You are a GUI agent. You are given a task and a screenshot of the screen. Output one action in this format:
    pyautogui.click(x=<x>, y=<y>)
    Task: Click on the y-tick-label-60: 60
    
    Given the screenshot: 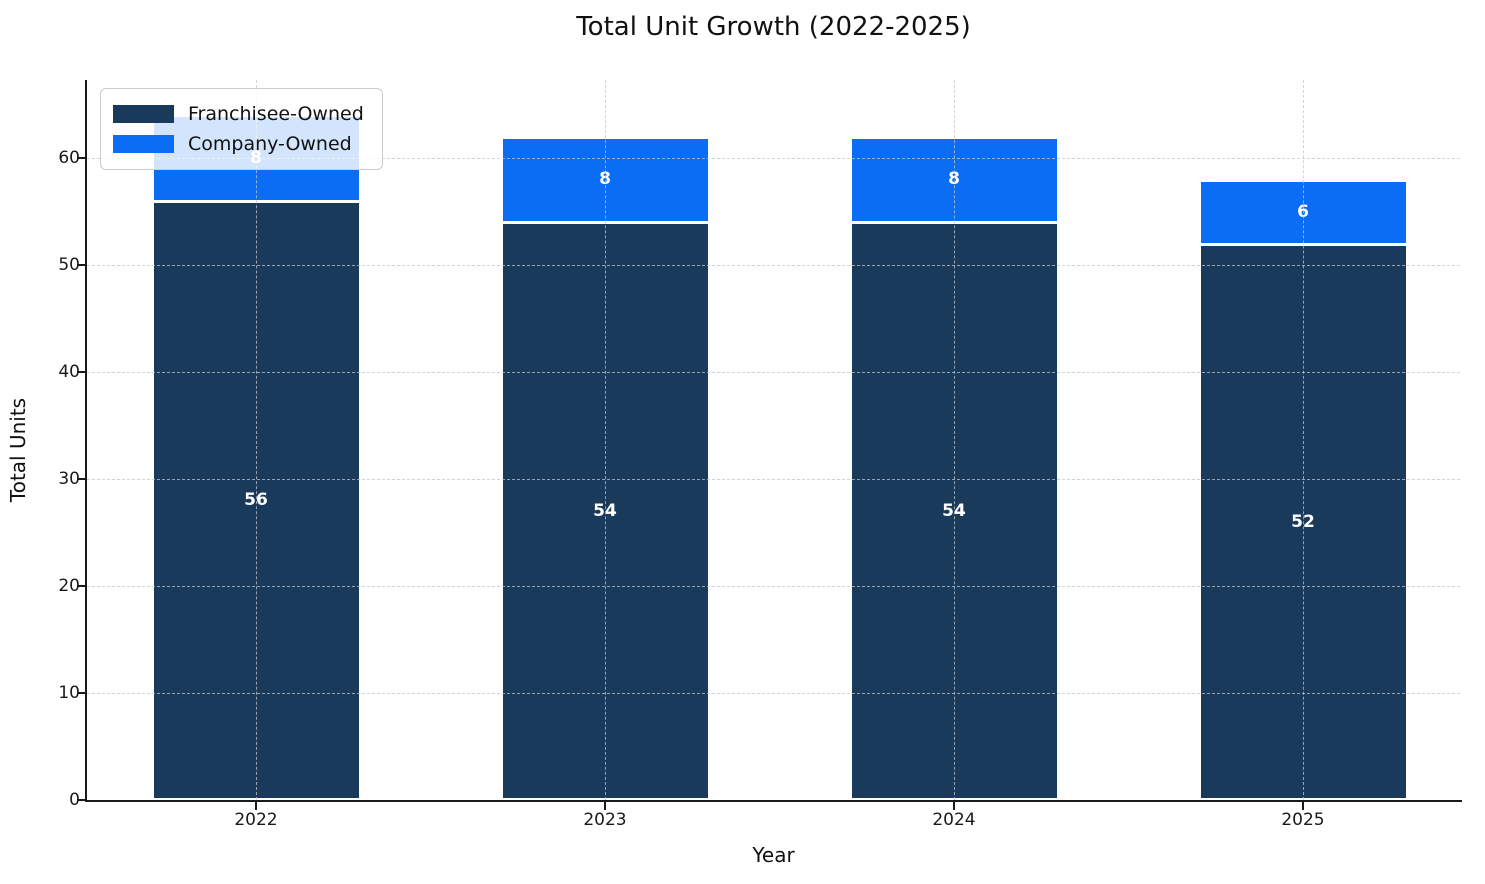 What is the action you would take?
    pyautogui.click(x=69, y=158)
    